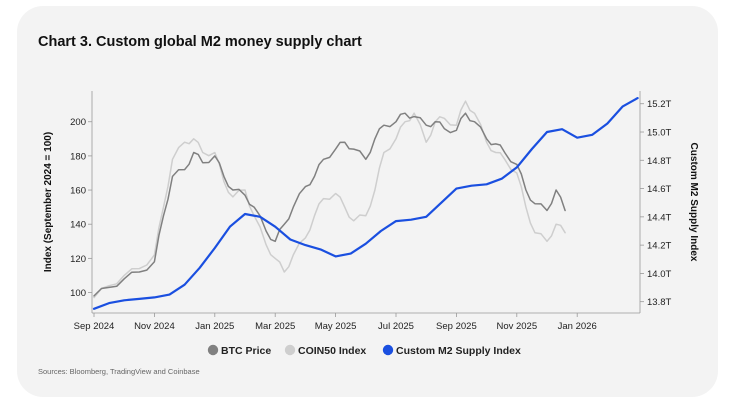  I want to click on legend-label-btc-price: BTC Price, so click(246, 351).